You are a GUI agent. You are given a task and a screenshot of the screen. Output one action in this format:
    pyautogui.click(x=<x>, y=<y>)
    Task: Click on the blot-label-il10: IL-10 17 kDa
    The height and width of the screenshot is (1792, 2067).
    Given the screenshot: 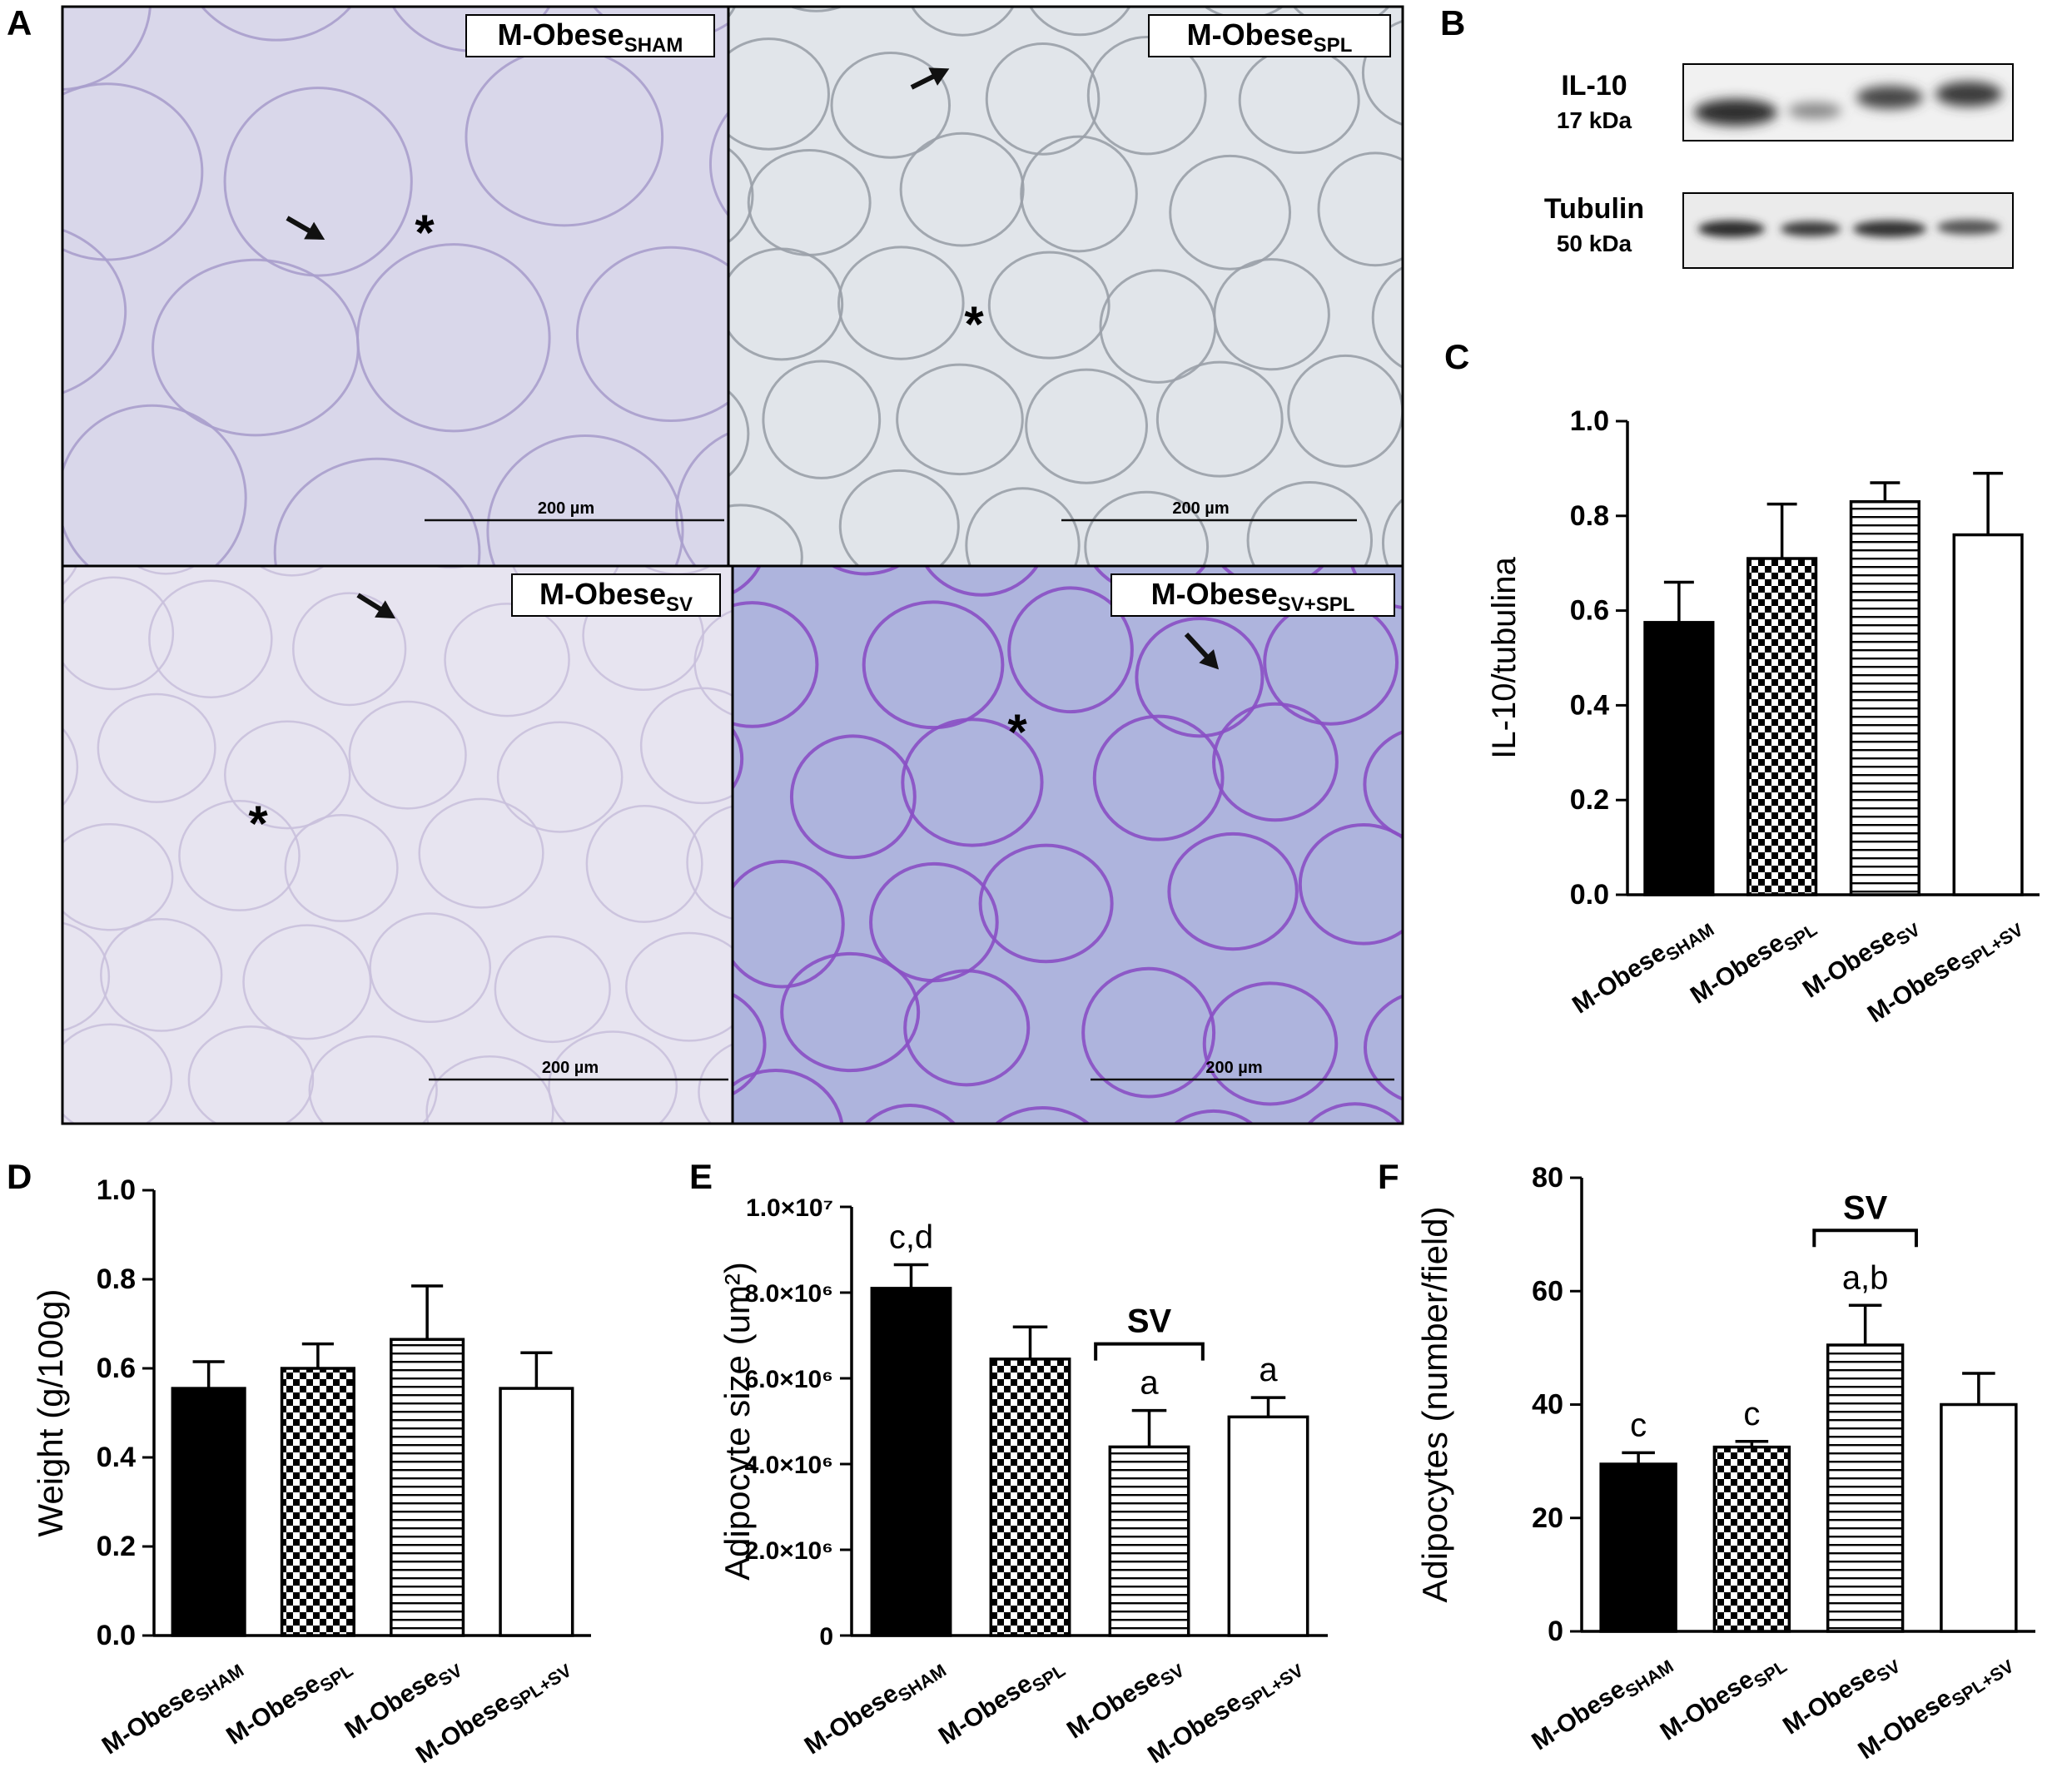 What is the action you would take?
    pyautogui.click(x=1594, y=102)
    